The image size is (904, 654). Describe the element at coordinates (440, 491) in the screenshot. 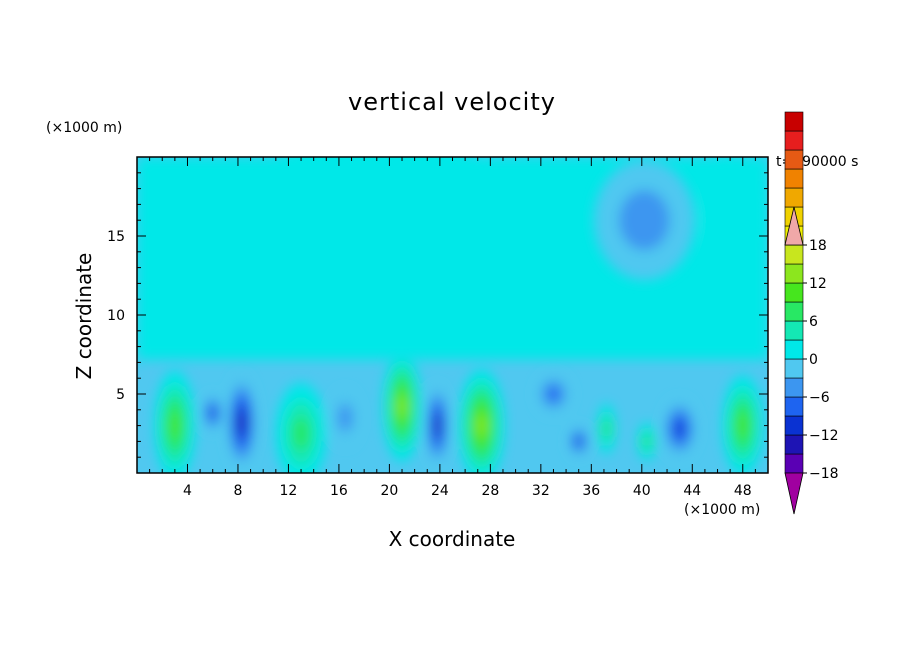

I see `x-tick-label: 24` at that location.